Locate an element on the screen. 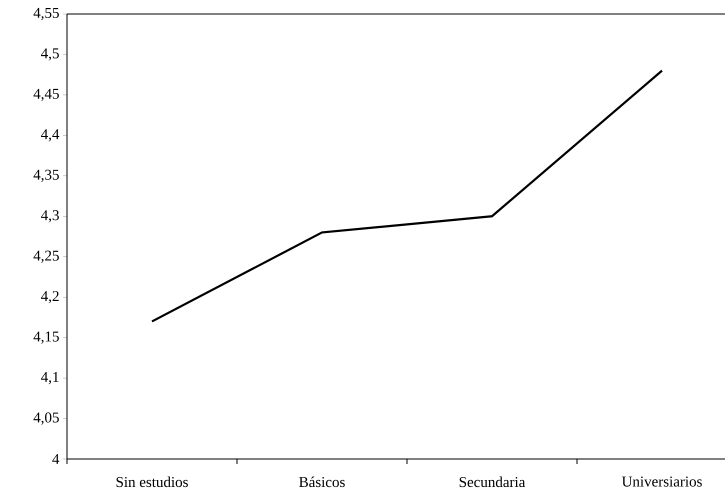  y-tick-label: 4,55 is located at coordinates (46, 14).